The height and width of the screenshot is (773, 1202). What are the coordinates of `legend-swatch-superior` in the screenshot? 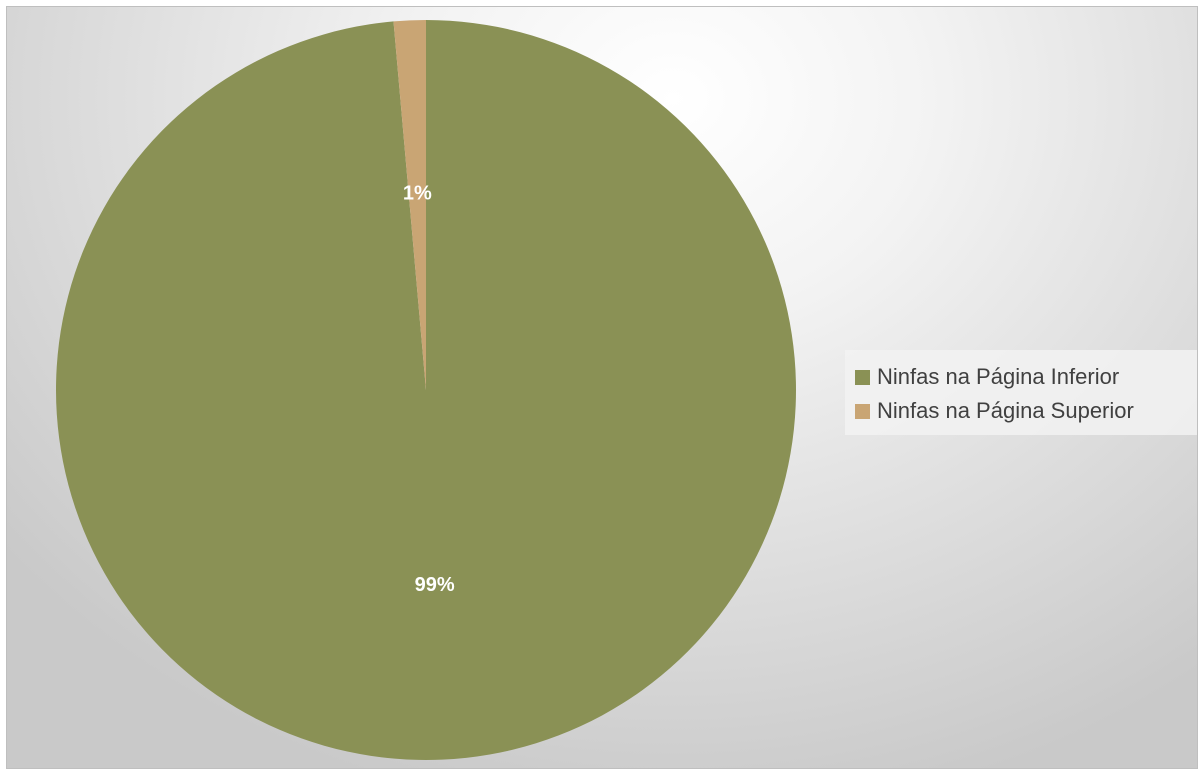 It's located at (862, 411).